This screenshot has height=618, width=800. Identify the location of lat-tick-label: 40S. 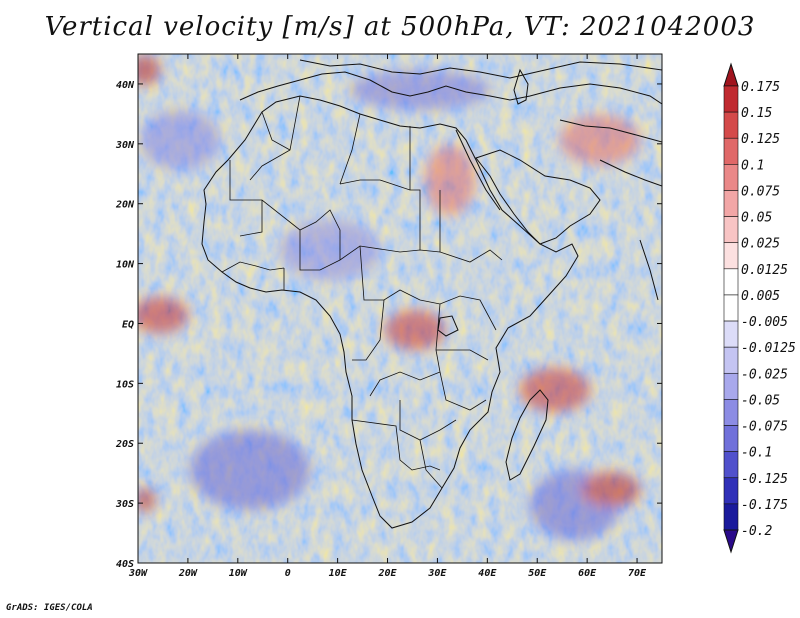
(125, 564).